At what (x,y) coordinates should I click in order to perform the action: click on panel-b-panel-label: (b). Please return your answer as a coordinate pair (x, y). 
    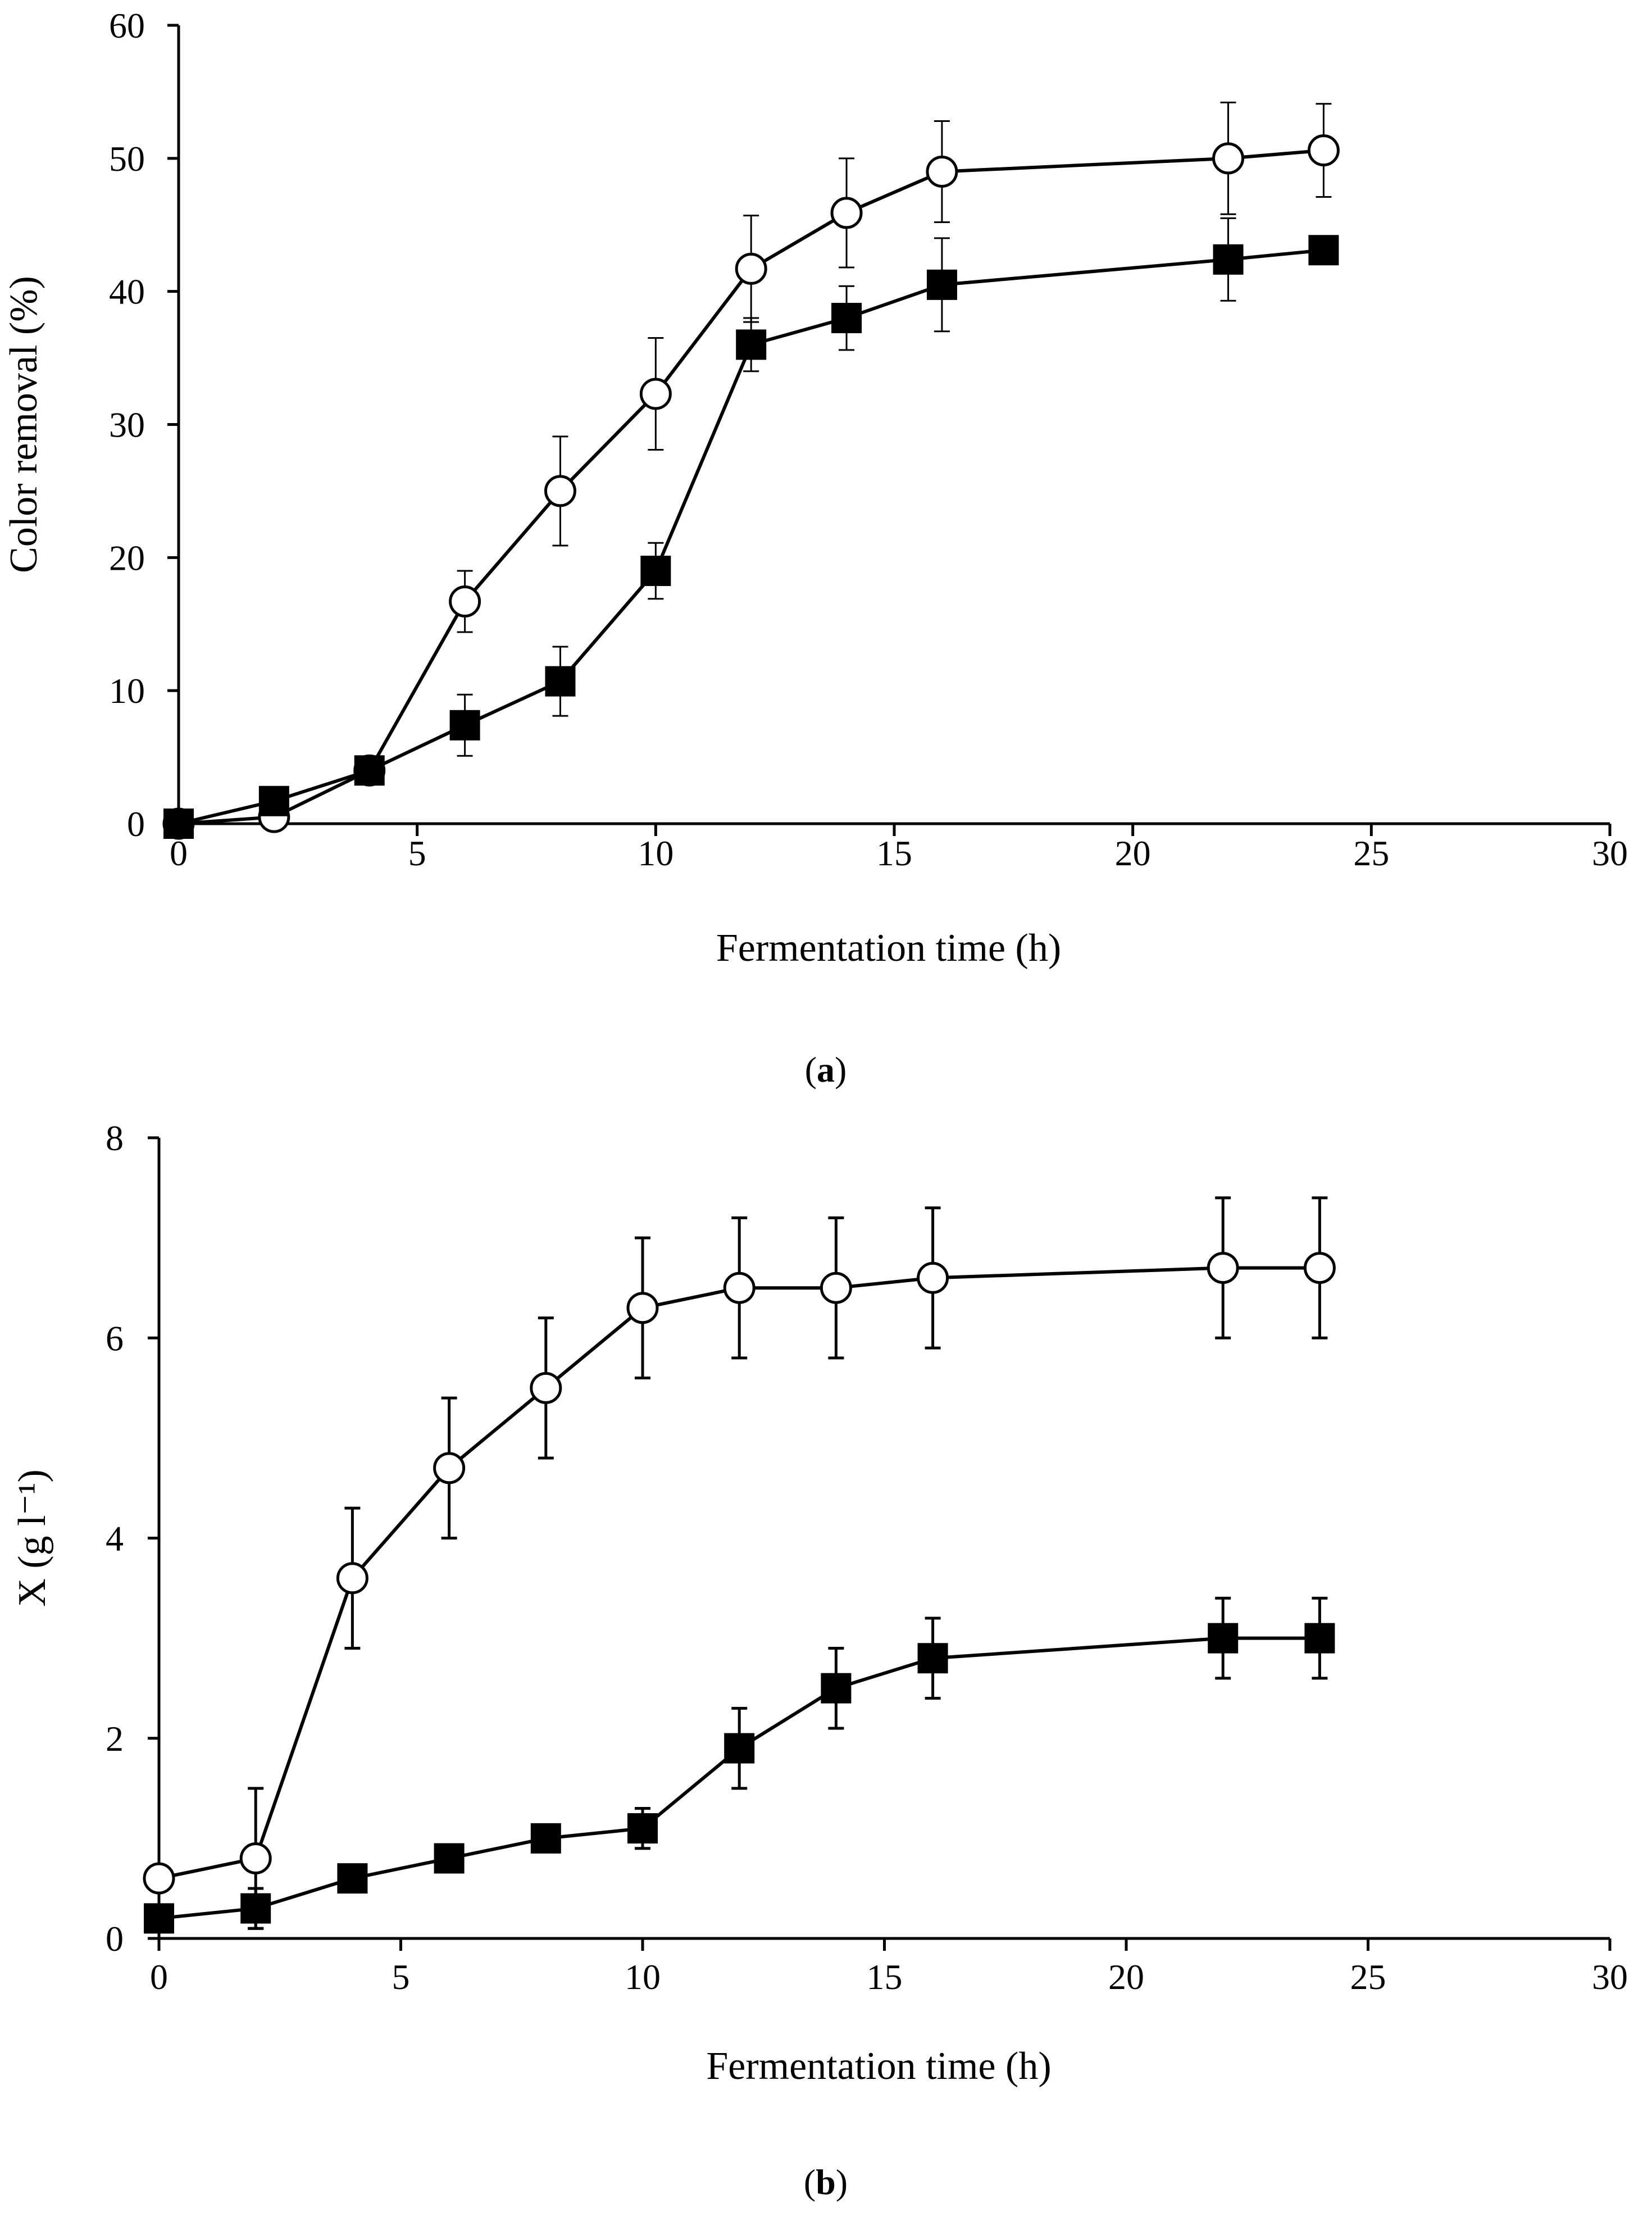
    Looking at the image, I should click on (826, 2182).